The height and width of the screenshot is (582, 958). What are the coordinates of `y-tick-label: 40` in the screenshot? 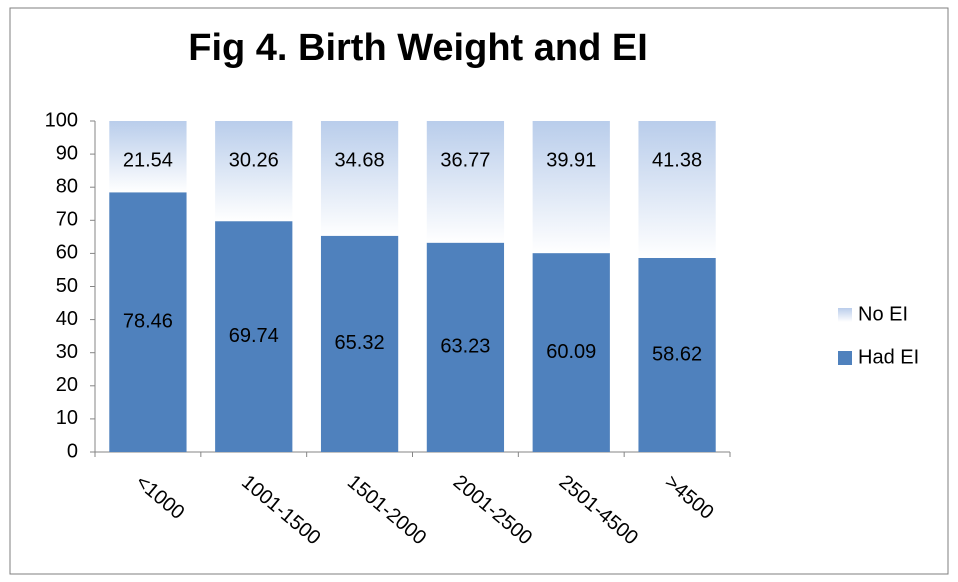 It's located at (67, 319).